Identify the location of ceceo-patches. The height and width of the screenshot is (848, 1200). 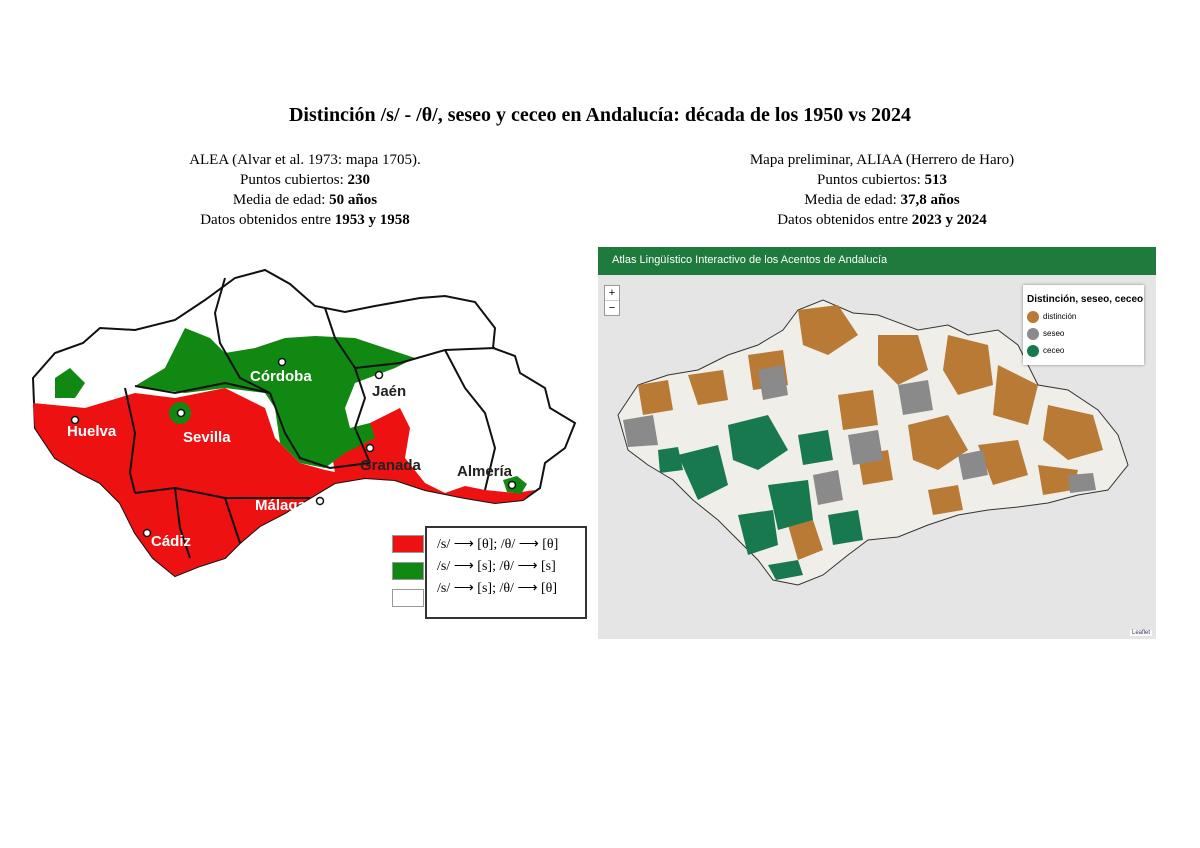
(760, 497).